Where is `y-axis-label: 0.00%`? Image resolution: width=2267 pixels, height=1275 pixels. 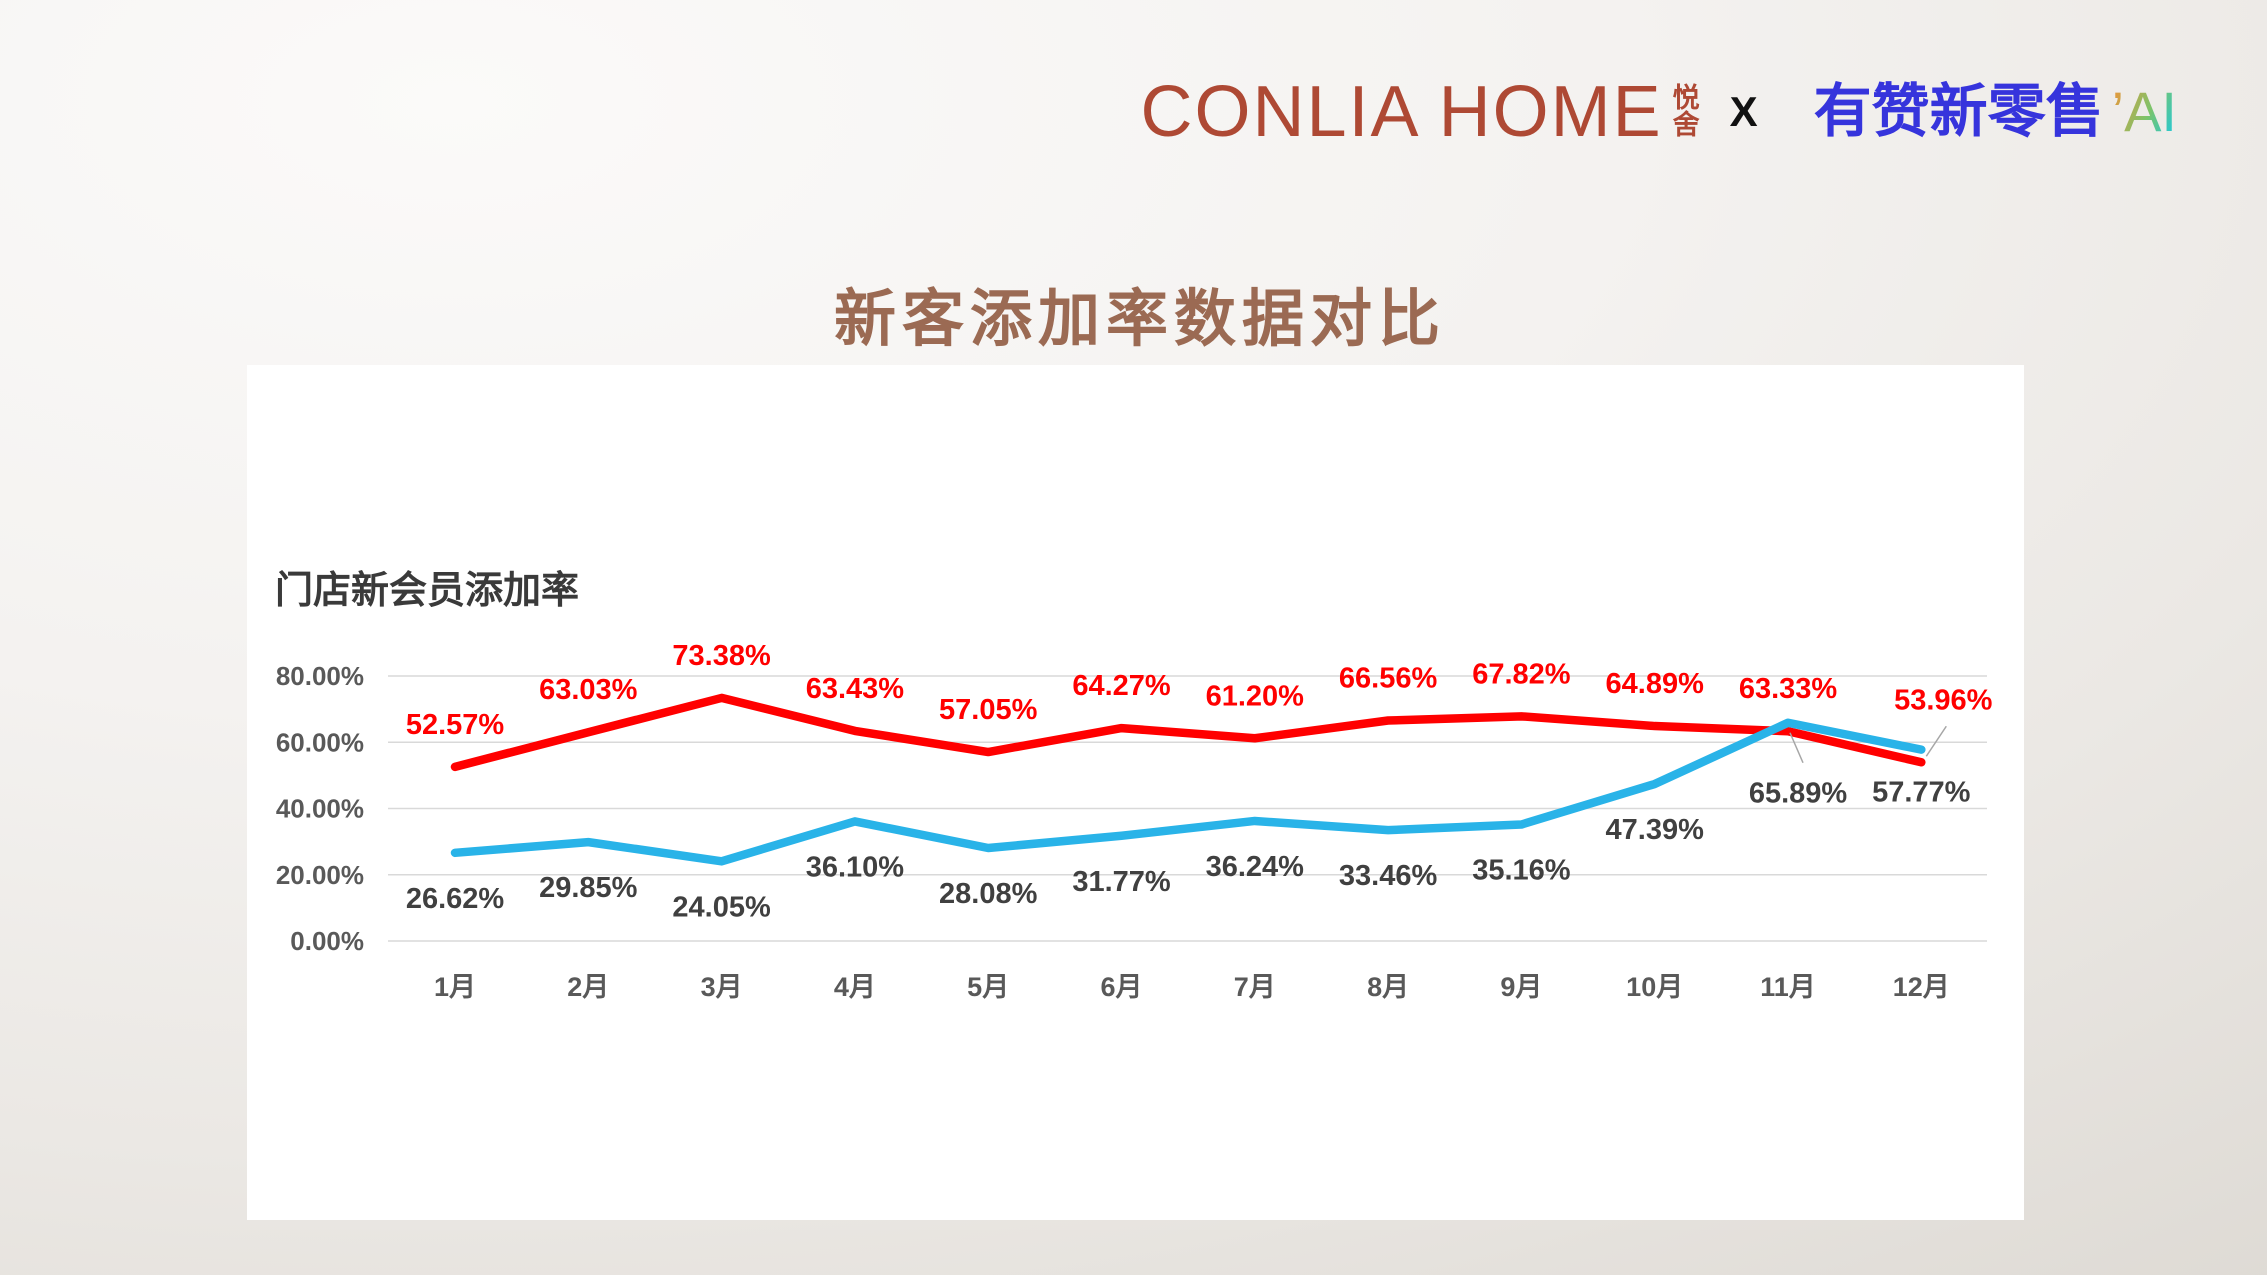 y-axis-label: 0.00% is located at coordinates (327, 941).